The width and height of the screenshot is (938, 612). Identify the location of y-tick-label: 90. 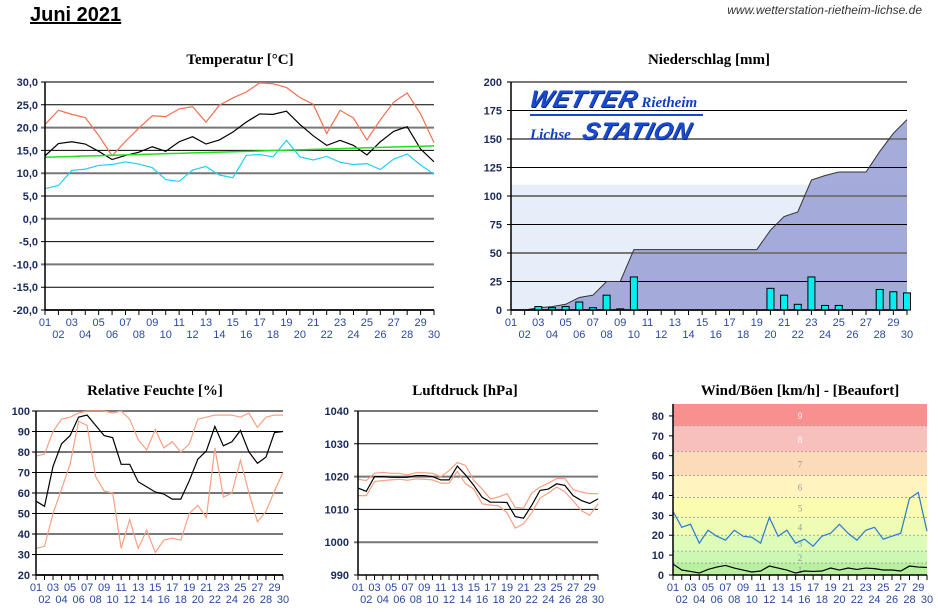
(24, 433).